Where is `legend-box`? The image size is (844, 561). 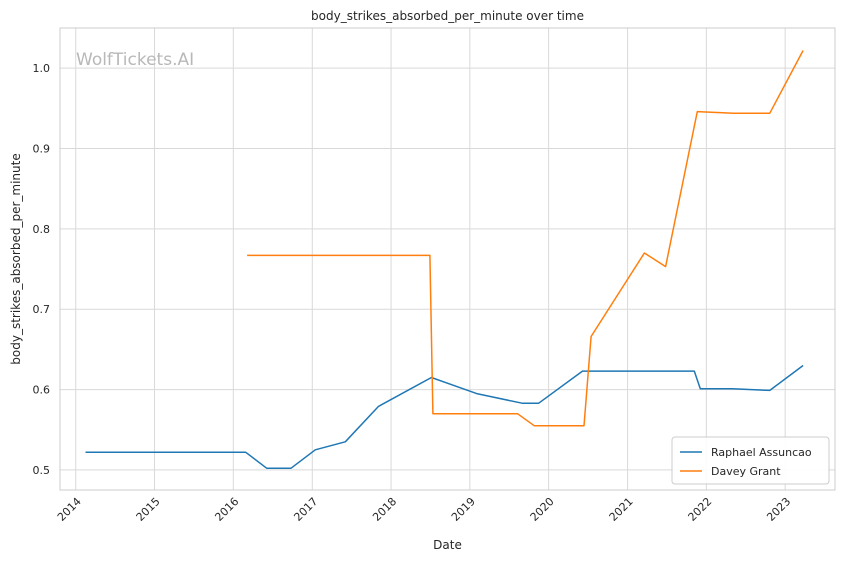
legend-box is located at coordinates (750, 460).